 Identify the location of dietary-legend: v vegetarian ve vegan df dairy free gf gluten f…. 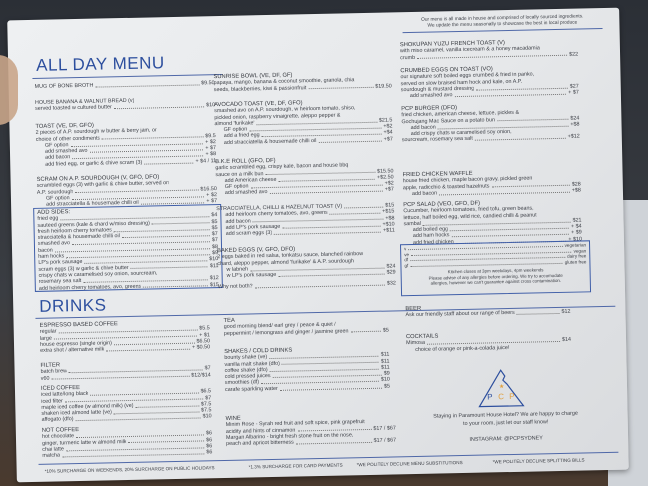
(495, 255).